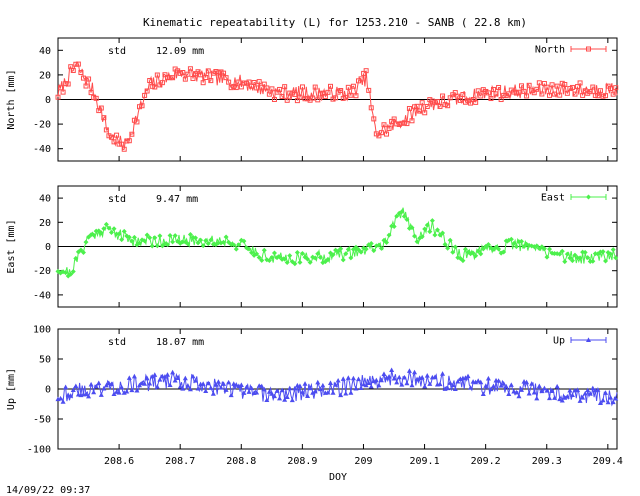  I want to click on north-ytick-label: -40, so click(42, 149).